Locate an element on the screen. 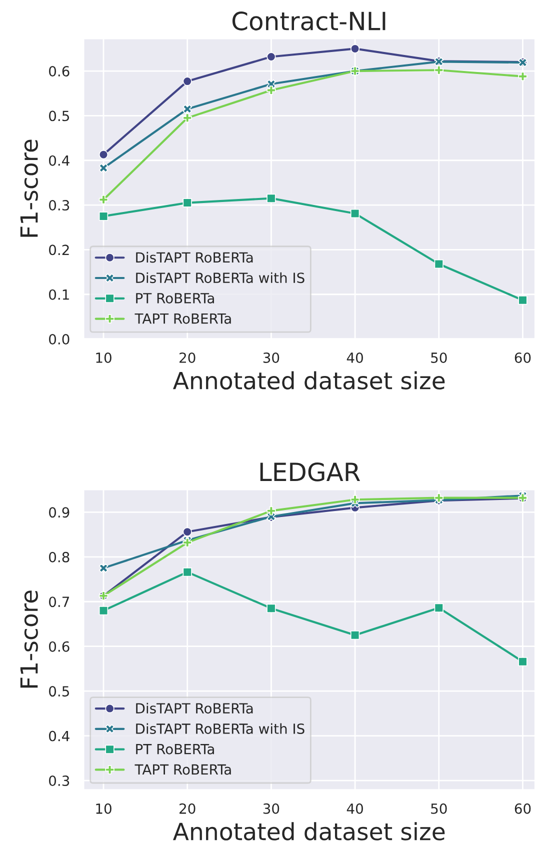 The width and height of the screenshot is (538, 854). y-tick-label: 0.9 is located at coordinates (59, 512).